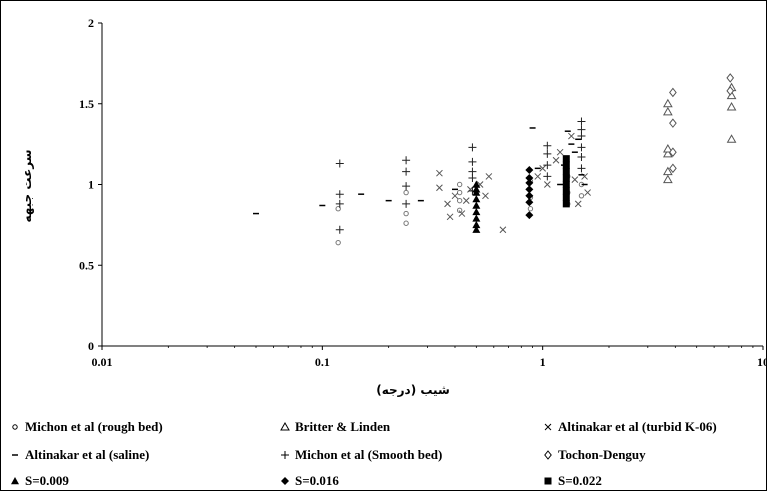  I want to click on x-axis-label: شیب (درجه), so click(413, 390).